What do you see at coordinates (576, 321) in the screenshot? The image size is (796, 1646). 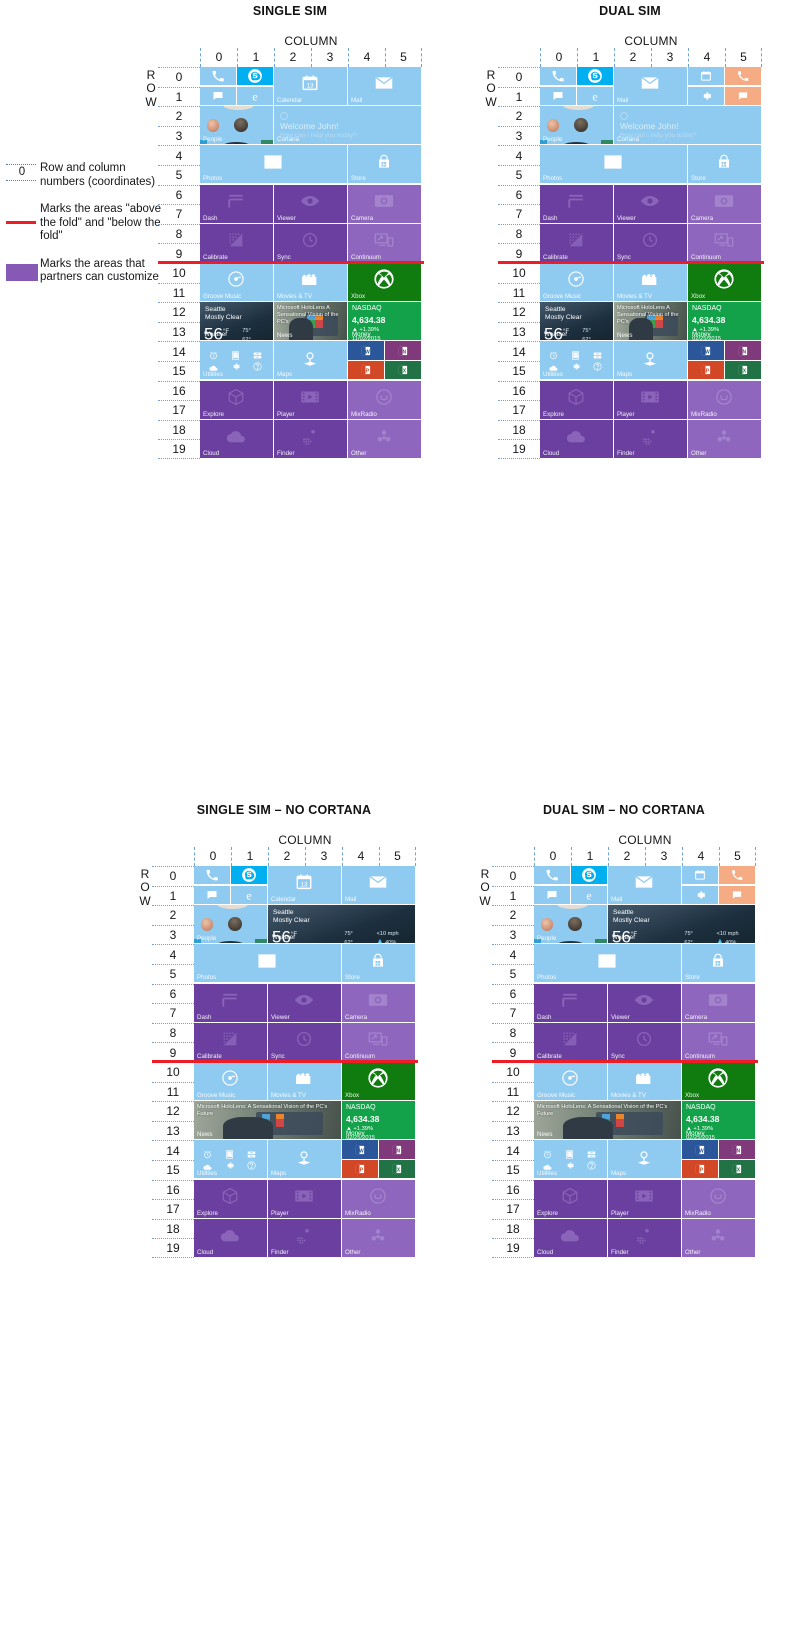 I see `weather-tile: Seattle Mostly Clear 56°F 75° 62° Weather` at bounding box center [576, 321].